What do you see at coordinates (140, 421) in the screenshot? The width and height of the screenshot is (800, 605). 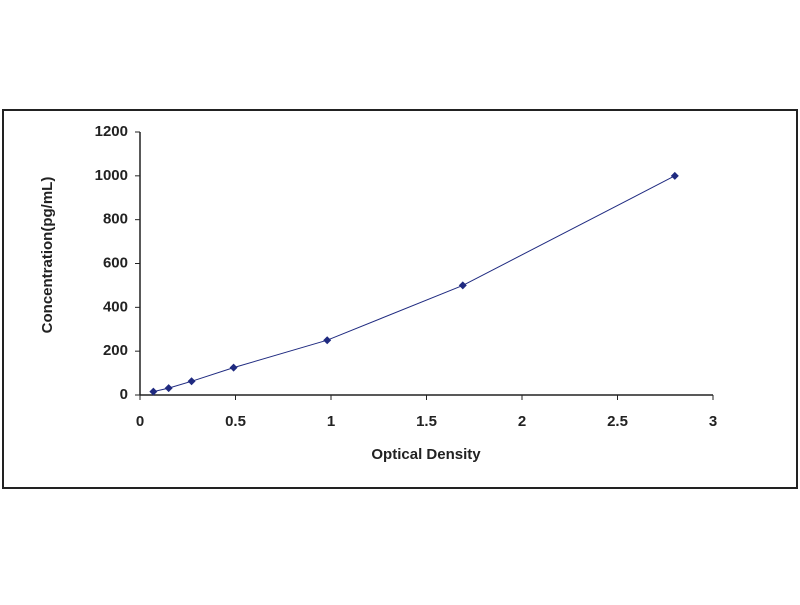 I see `x-tick-label: 0` at bounding box center [140, 421].